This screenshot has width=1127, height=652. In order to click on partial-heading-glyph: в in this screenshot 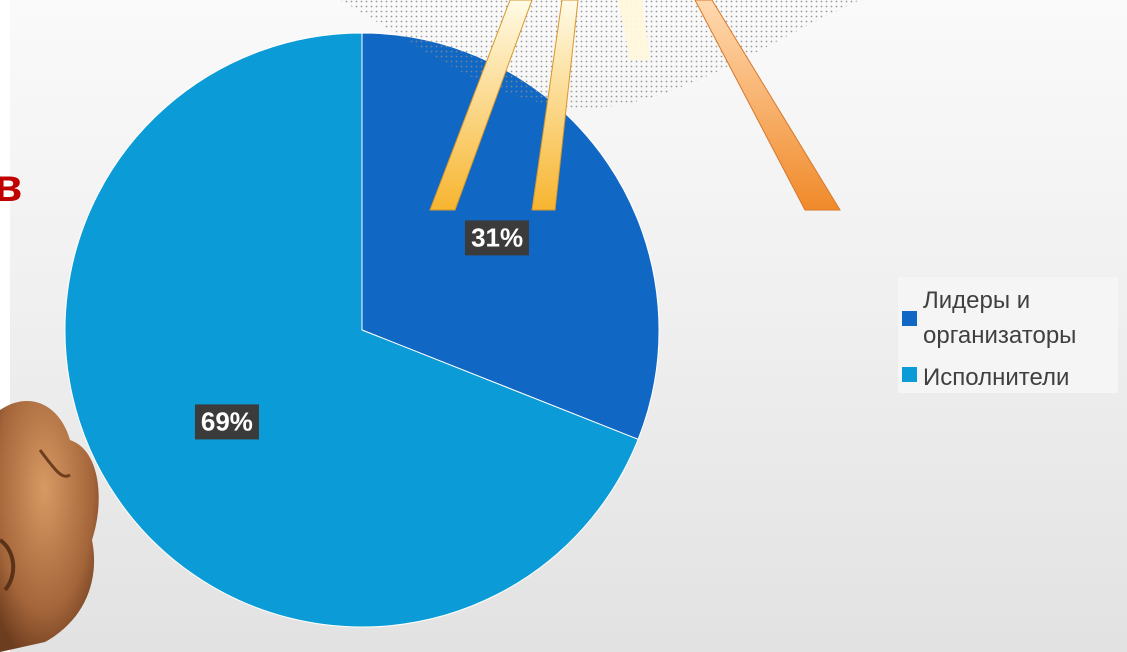, I will do `click(11, 185)`.